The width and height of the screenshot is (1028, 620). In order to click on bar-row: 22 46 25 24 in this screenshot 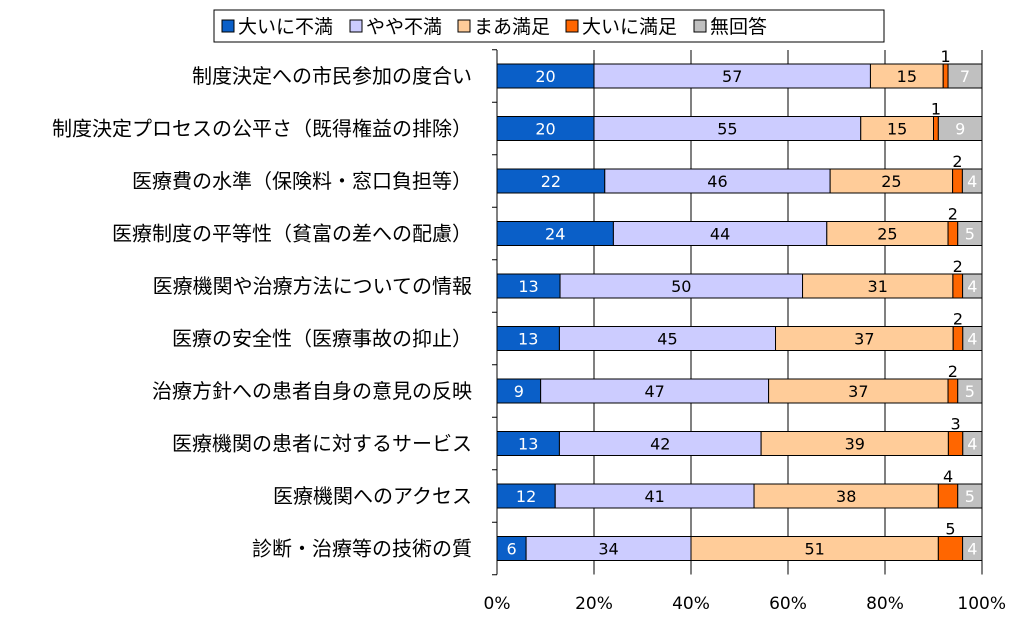, I will do `click(739, 173)`.